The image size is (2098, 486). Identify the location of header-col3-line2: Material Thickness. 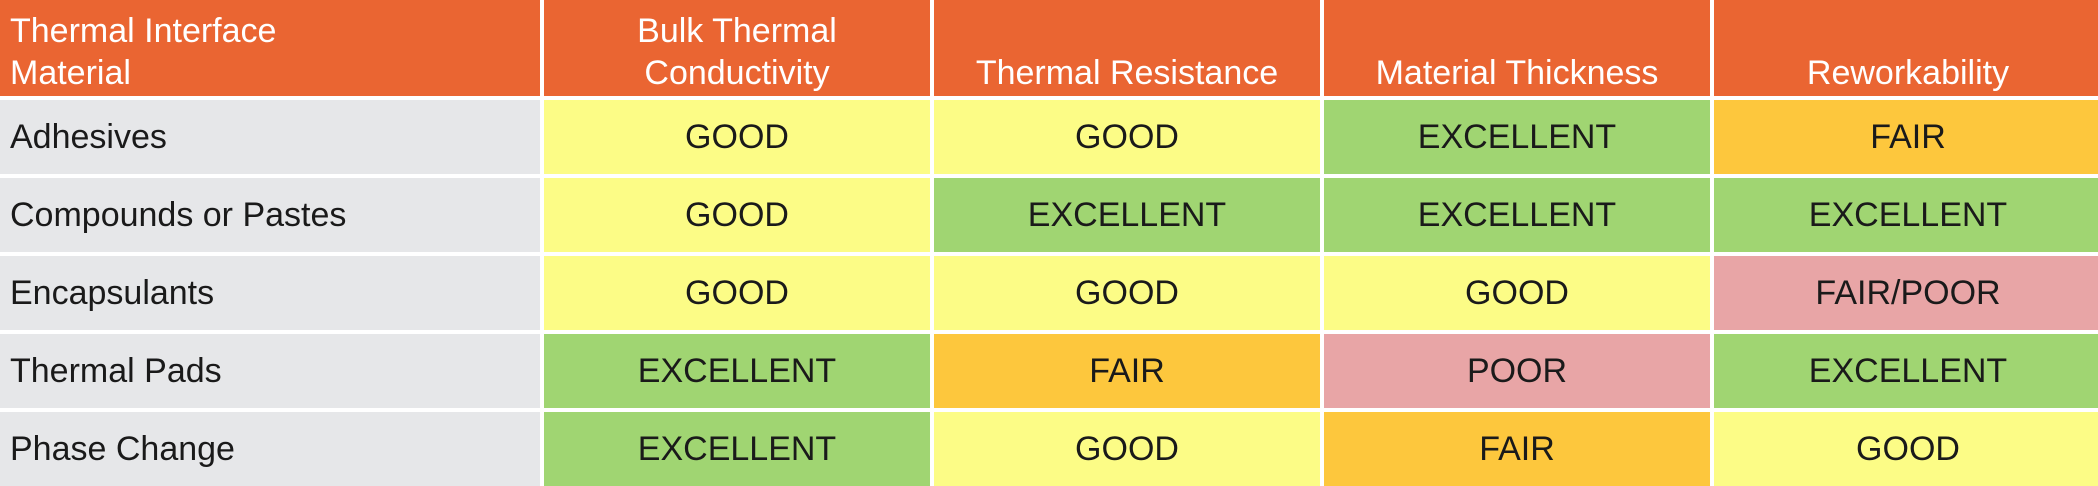
(1517, 73).